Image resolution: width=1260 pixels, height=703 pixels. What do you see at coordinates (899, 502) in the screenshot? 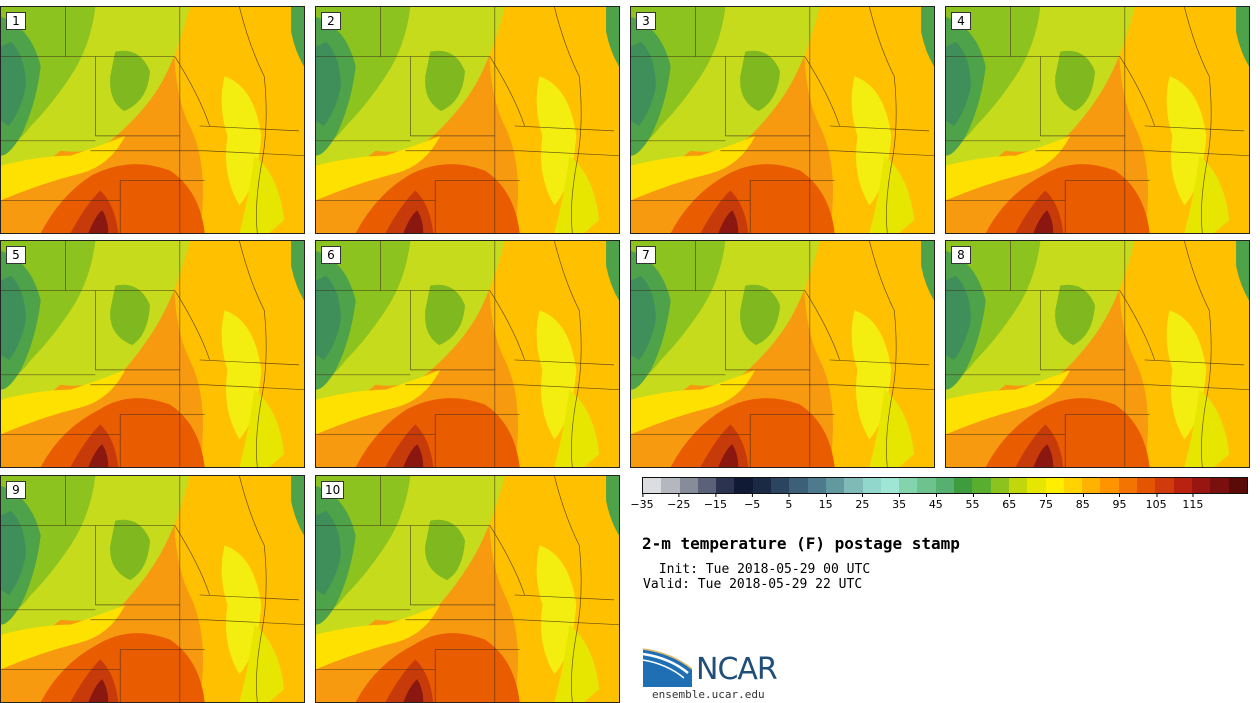
I see `colorbar-tick-label: 35` at bounding box center [899, 502].